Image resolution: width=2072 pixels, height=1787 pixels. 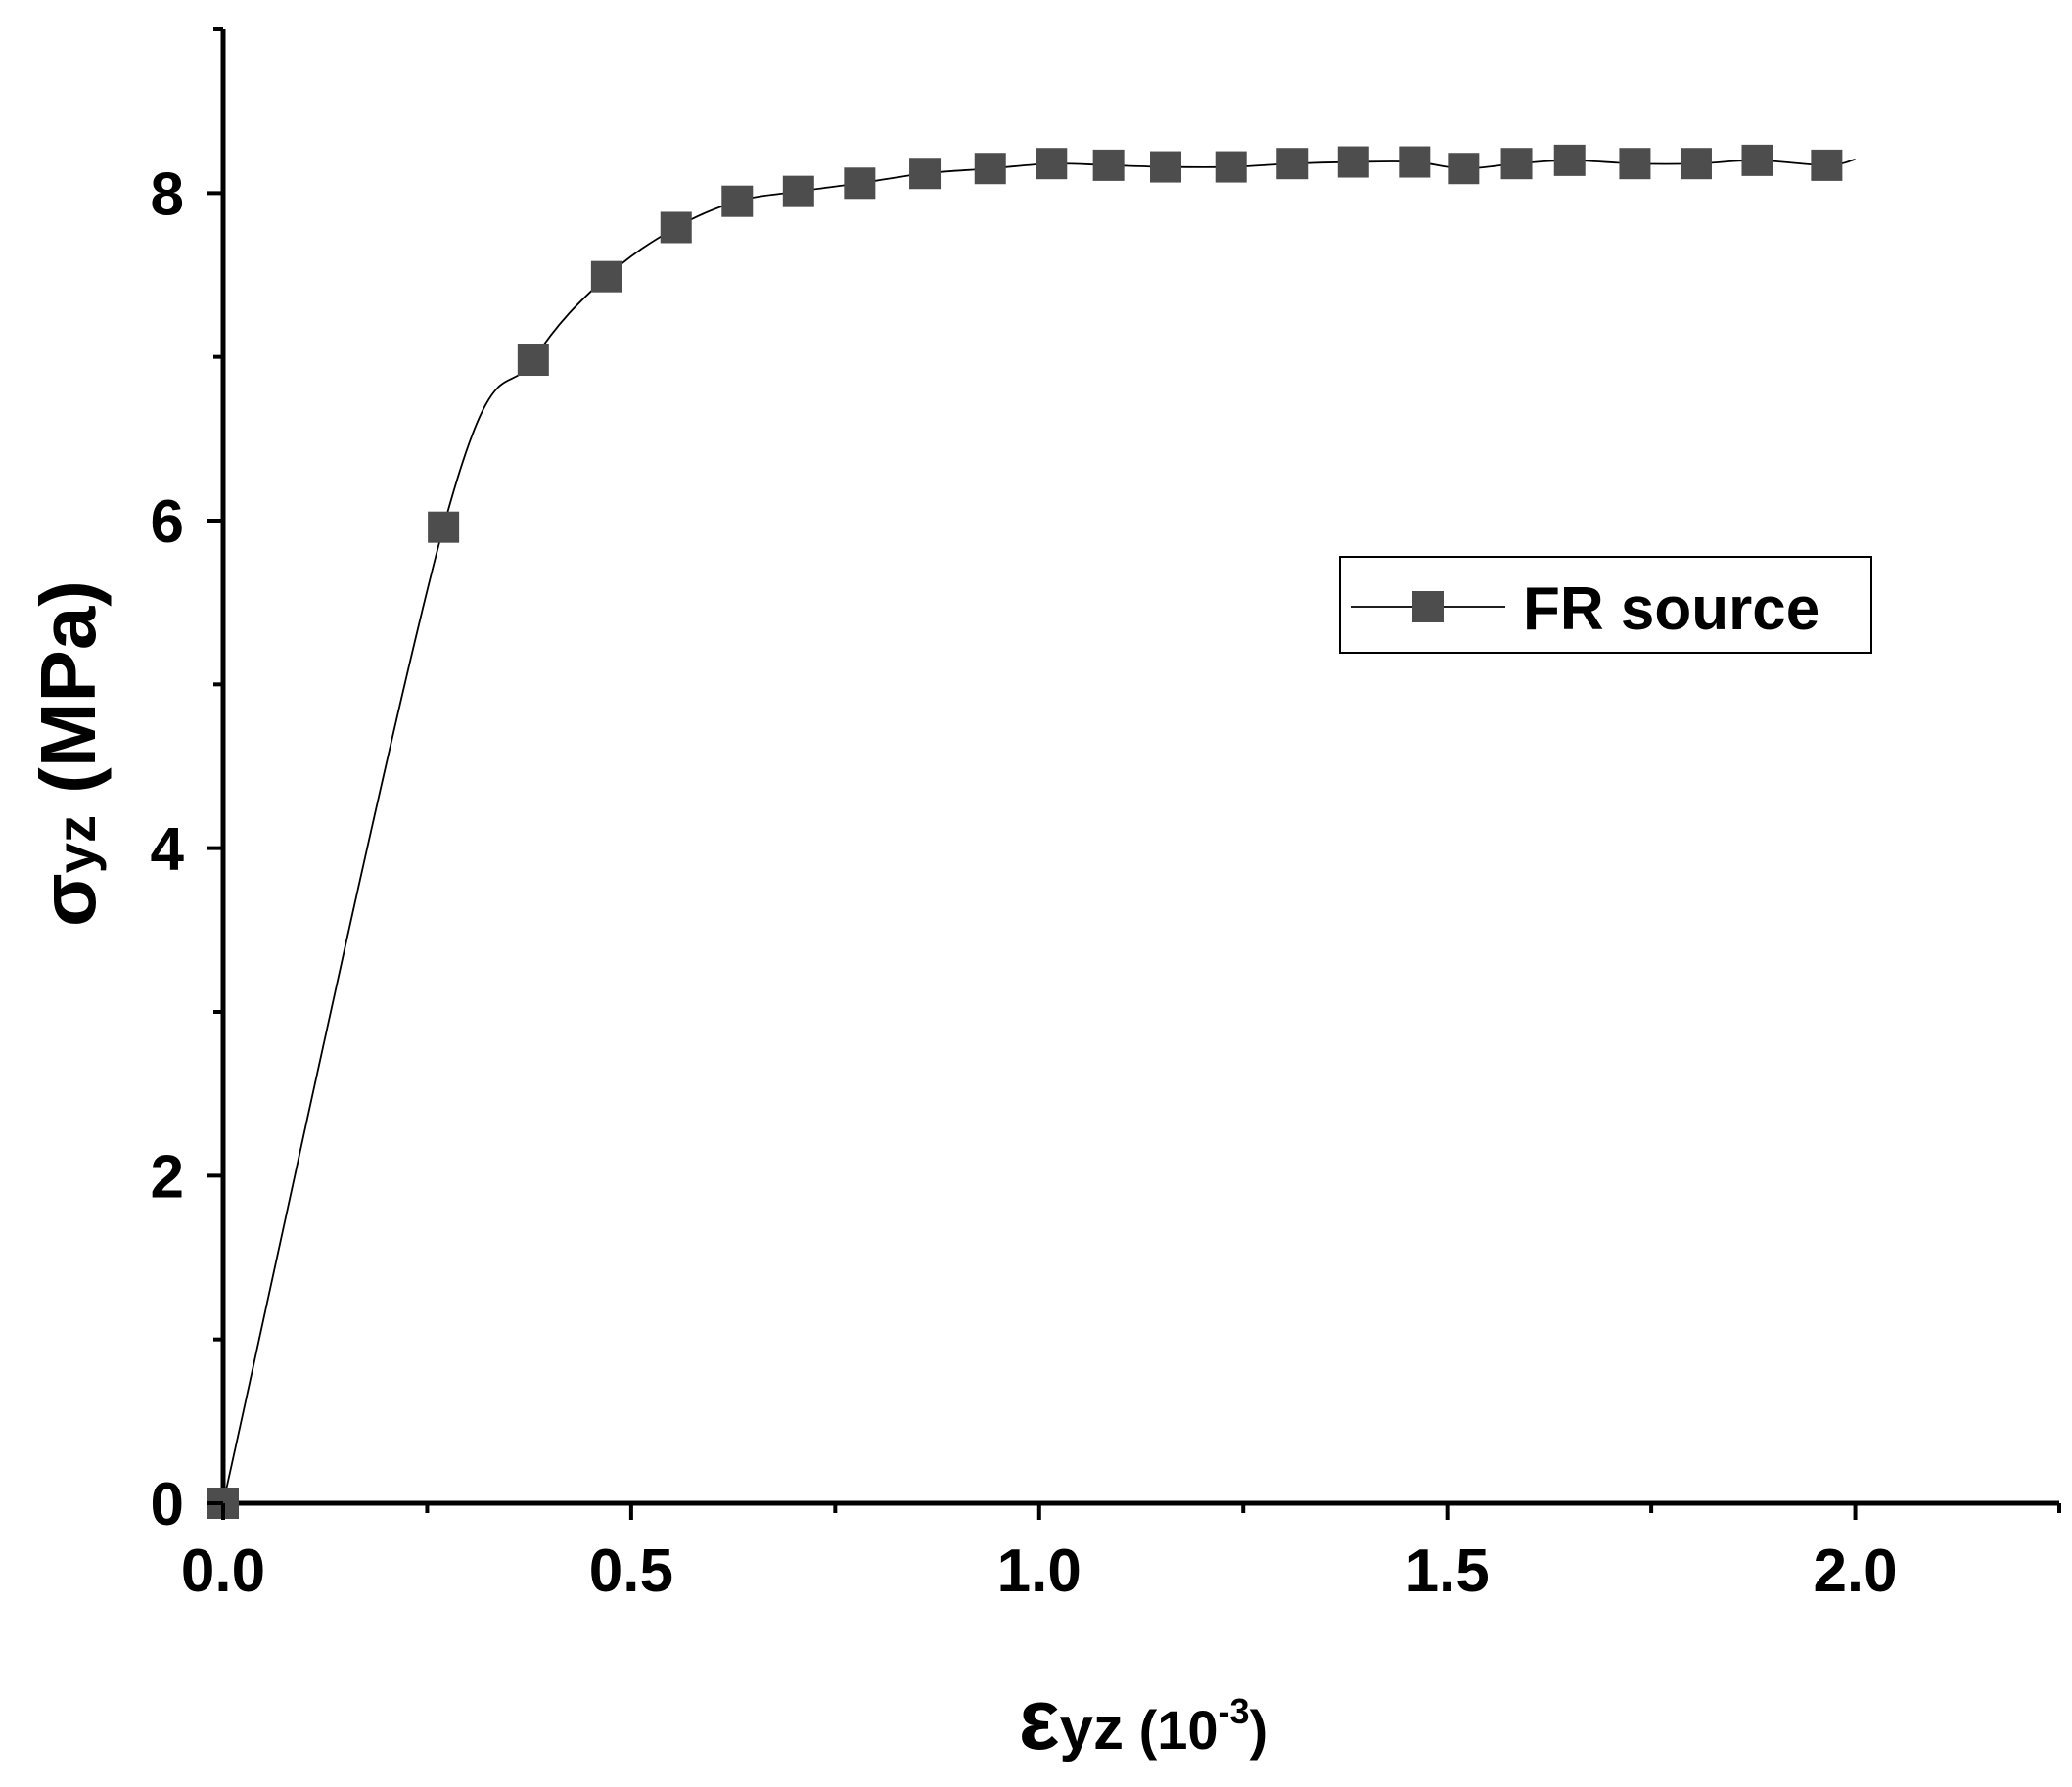 What do you see at coordinates (68, 697) in the screenshot?
I see `y-axis-unit: (MPa)` at bounding box center [68, 697].